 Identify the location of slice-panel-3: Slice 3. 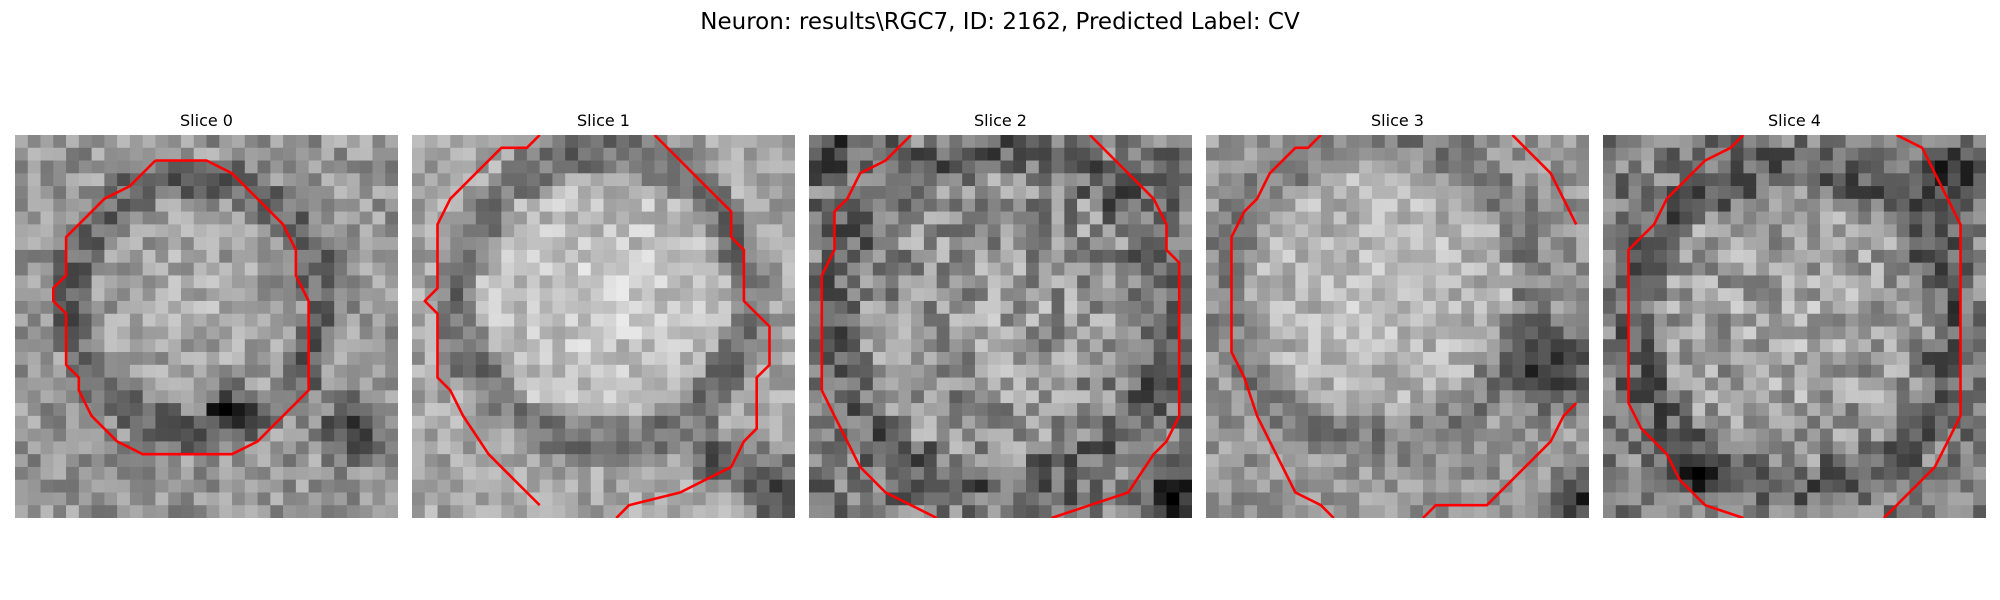
(1397, 314).